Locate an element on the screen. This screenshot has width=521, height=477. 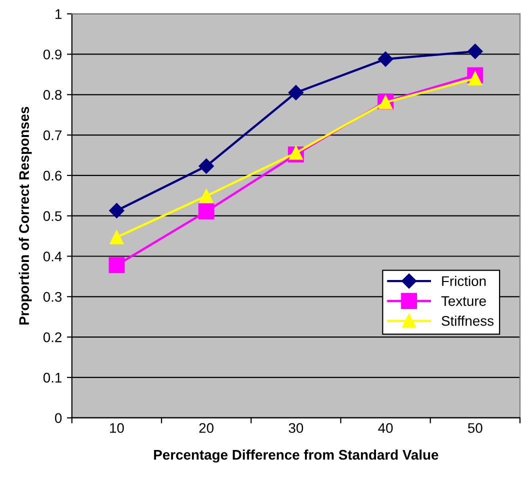
x-tick-label: 40 is located at coordinates (385, 428).